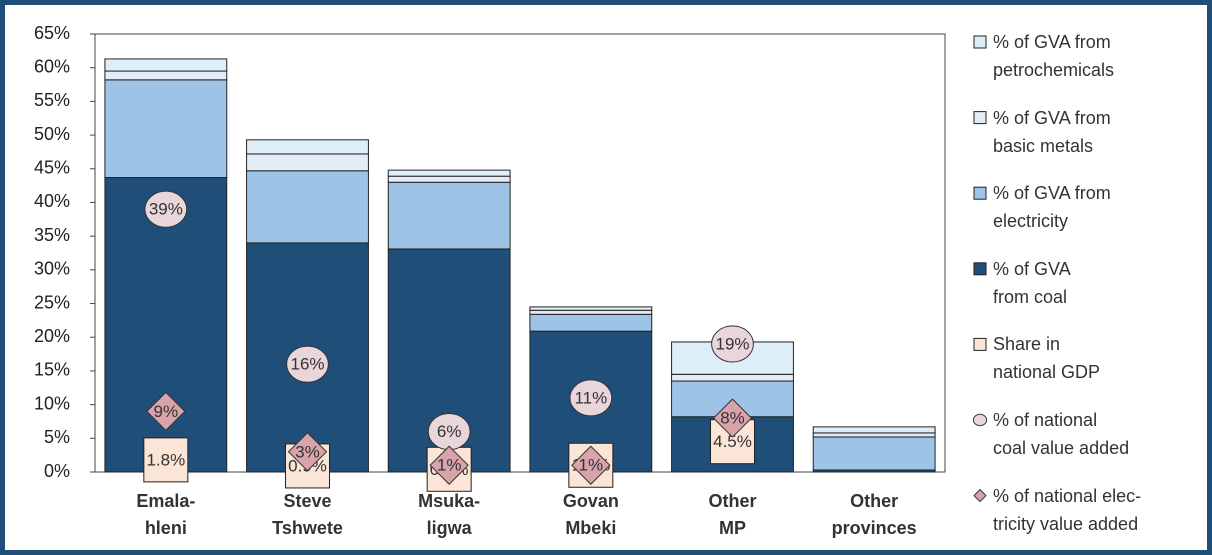 This screenshot has width=1212, height=555. I want to click on y-tick-label: 15%, so click(52, 370).